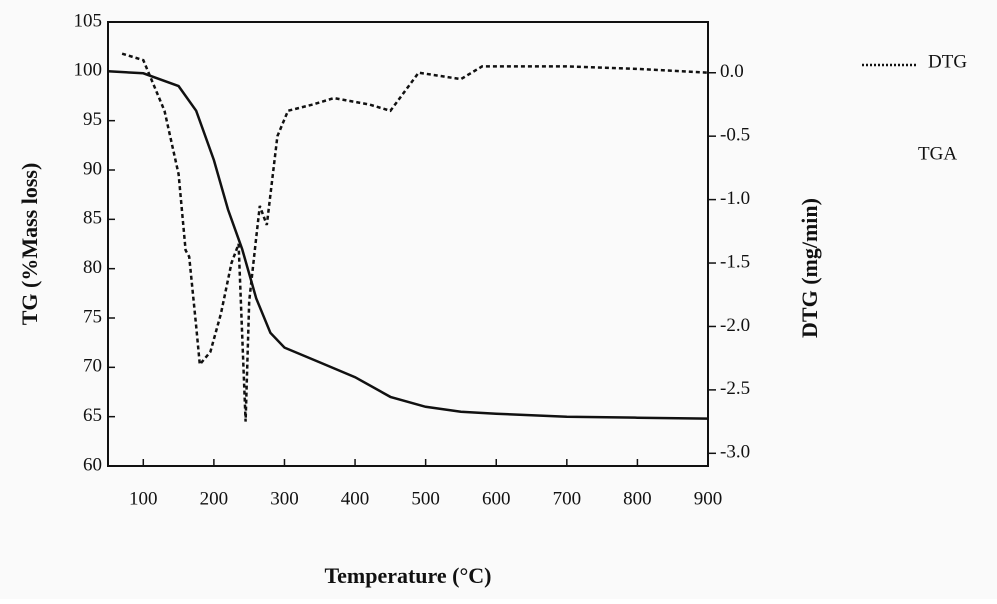 The width and height of the screenshot is (997, 604). Describe the element at coordinates (637, 498) in the screenshot. I see `x-tick-label: 800` at that location.